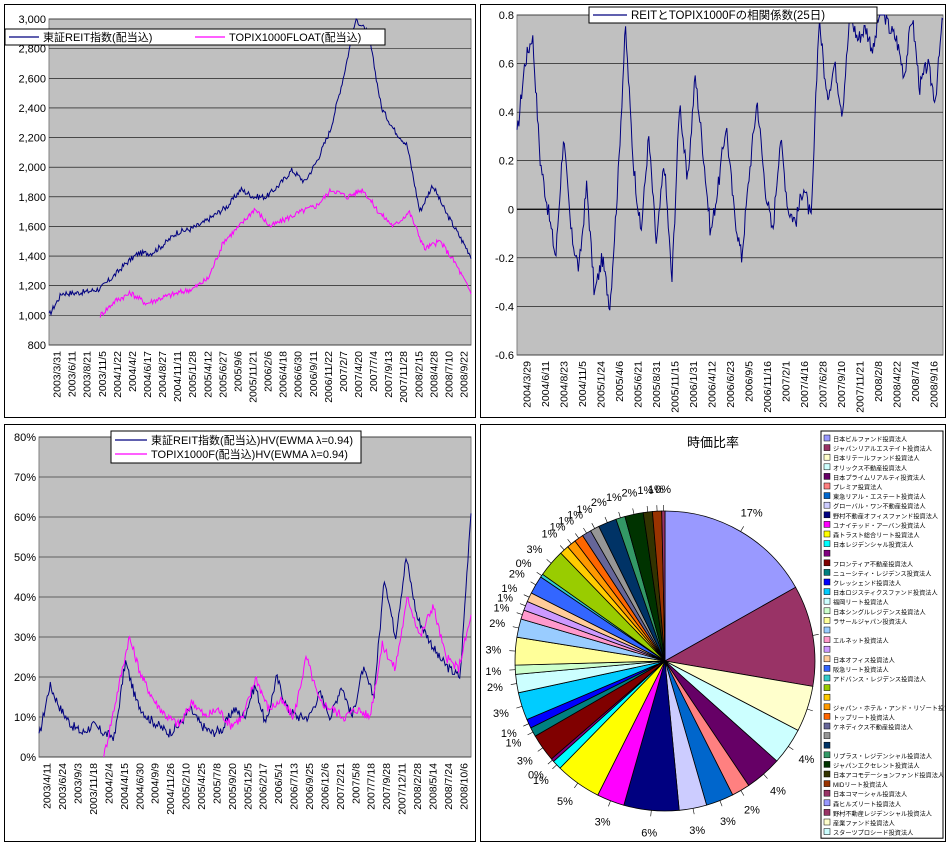 Image resolution: width=950 pixels, height=846 pixels. Describe the element at coordinates (805, 384) in the screenshot. I see `x-tick-label: 2007/4/16` at that location.